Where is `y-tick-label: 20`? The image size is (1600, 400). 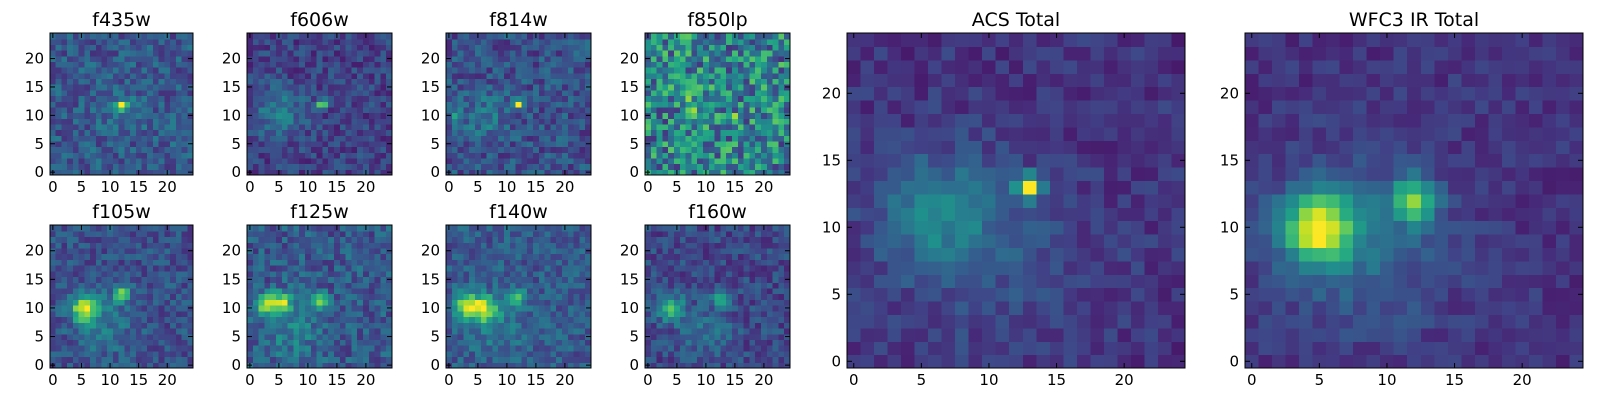 y-tick-label: 20 is located at coordinates (34, 59).